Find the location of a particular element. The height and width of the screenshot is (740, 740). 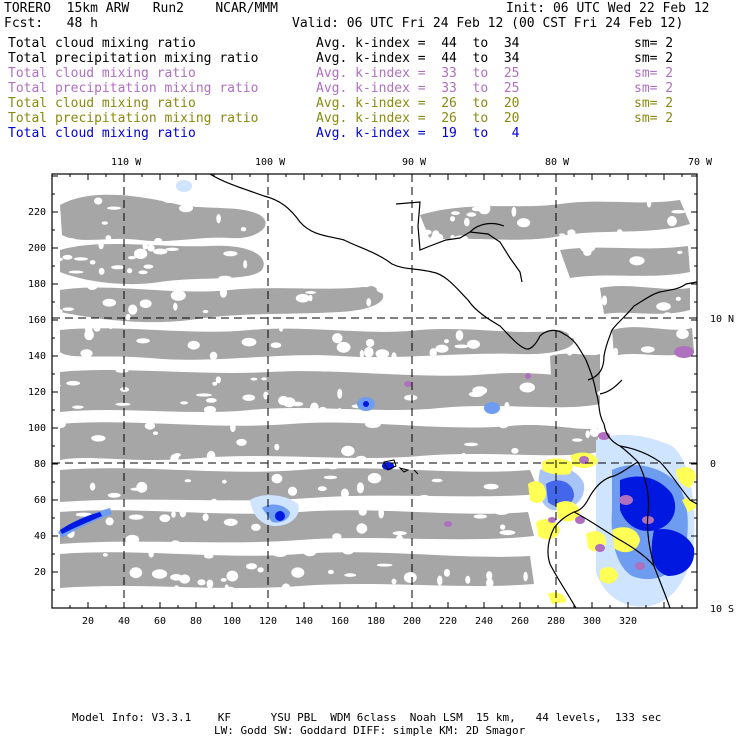

legend-kindex: Avg. k-index = 19 to 4 is located at coordinates (418, 133).